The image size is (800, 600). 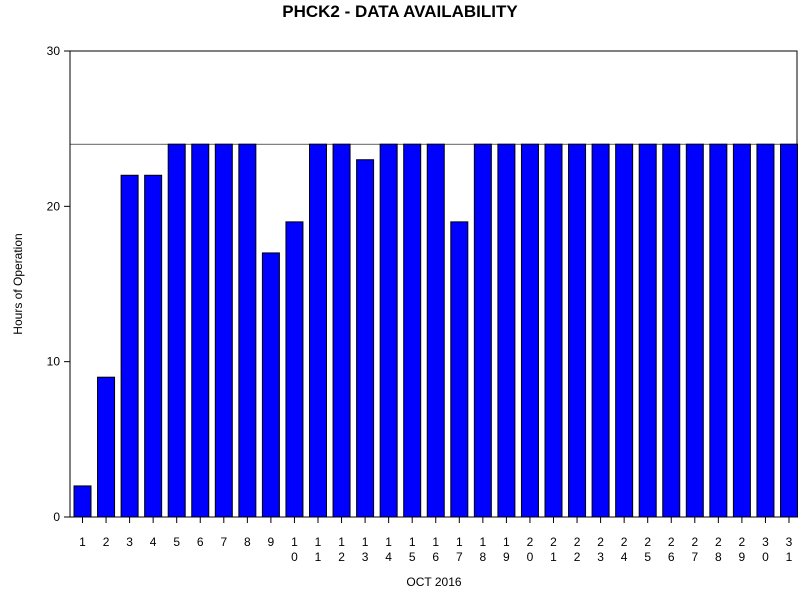 What do you see at coordinates (106, 542) in the screenshot?
I see `x-tick-label-2: 2` at bounding box center [106, 542].